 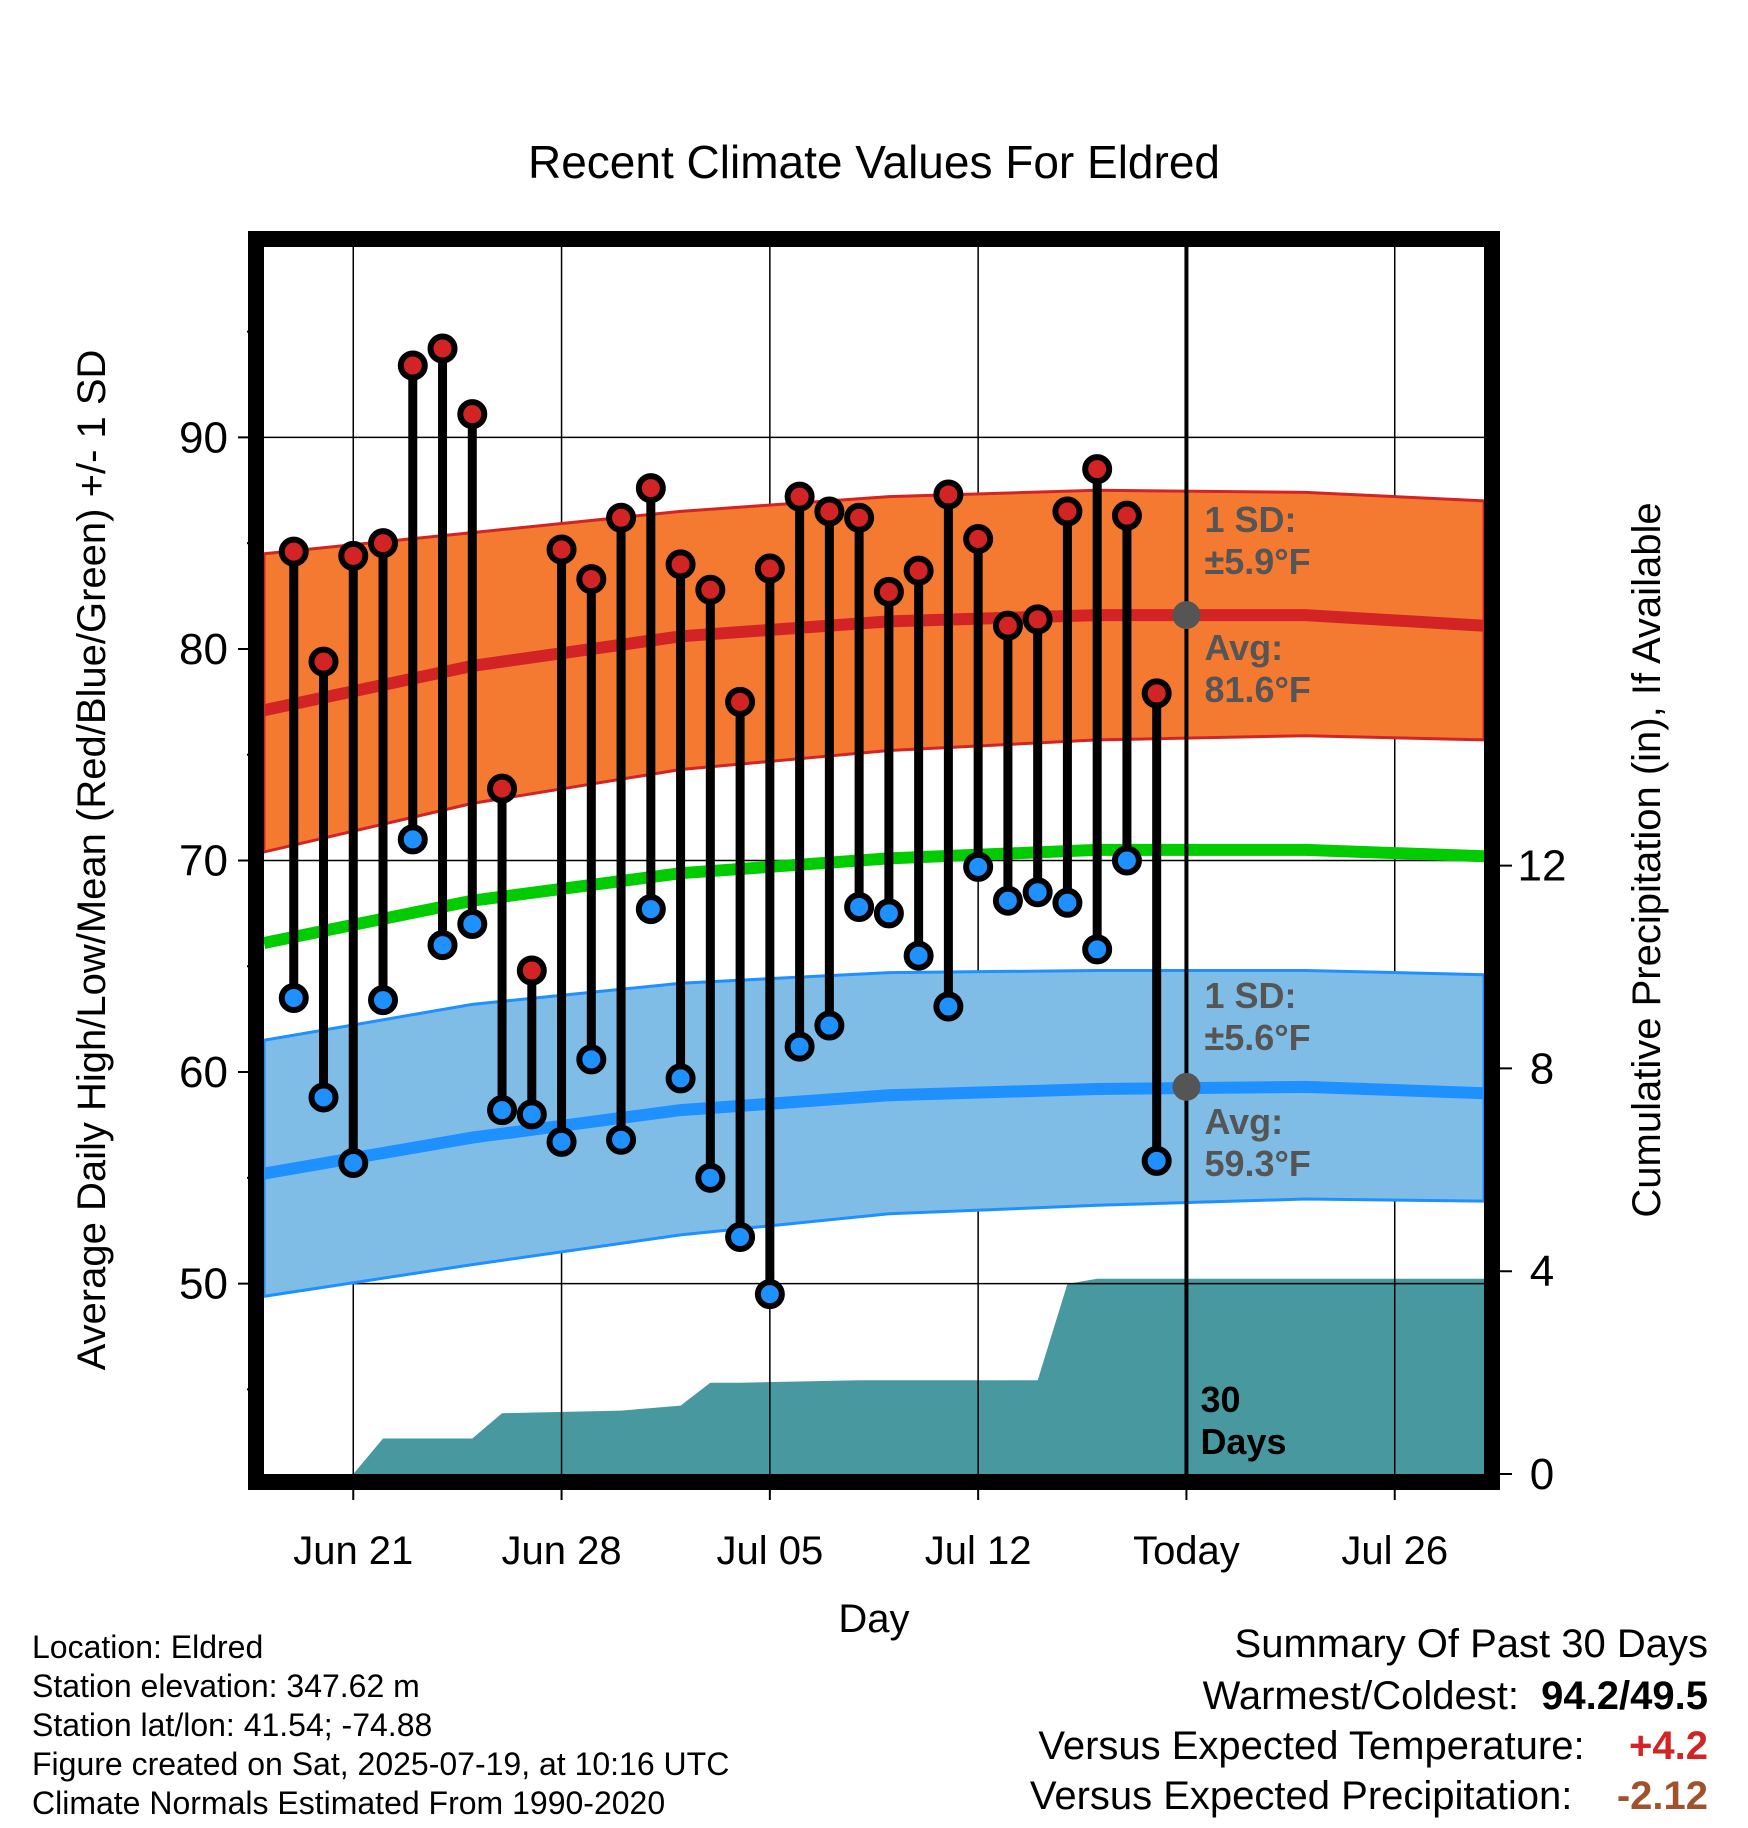 What do you see at coordinates (1257, 1037) in the screenshot?
I see `low-sd-annotation-line: ±5.6°F` at bounding box center [1257, 1037].